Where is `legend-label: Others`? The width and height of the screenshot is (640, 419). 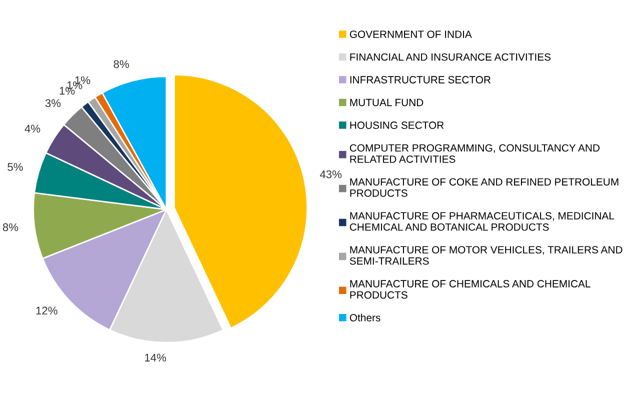 legend-label: Others is located at coordinates (365, 318).